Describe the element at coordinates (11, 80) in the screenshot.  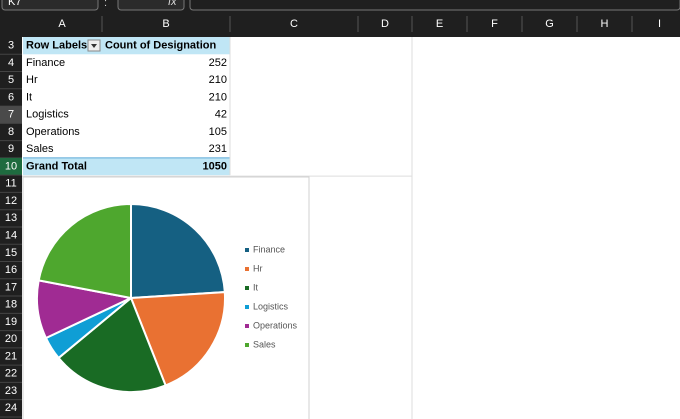
I see `row-header: 5` at that location.